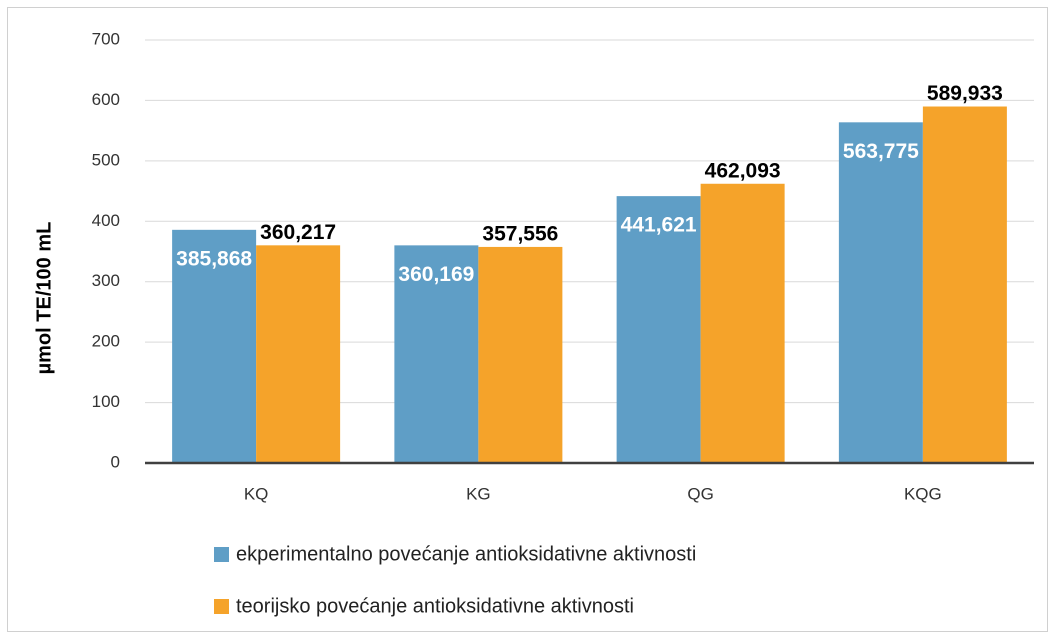  I want to click on x-tick-label: KG, so click(478, 493).